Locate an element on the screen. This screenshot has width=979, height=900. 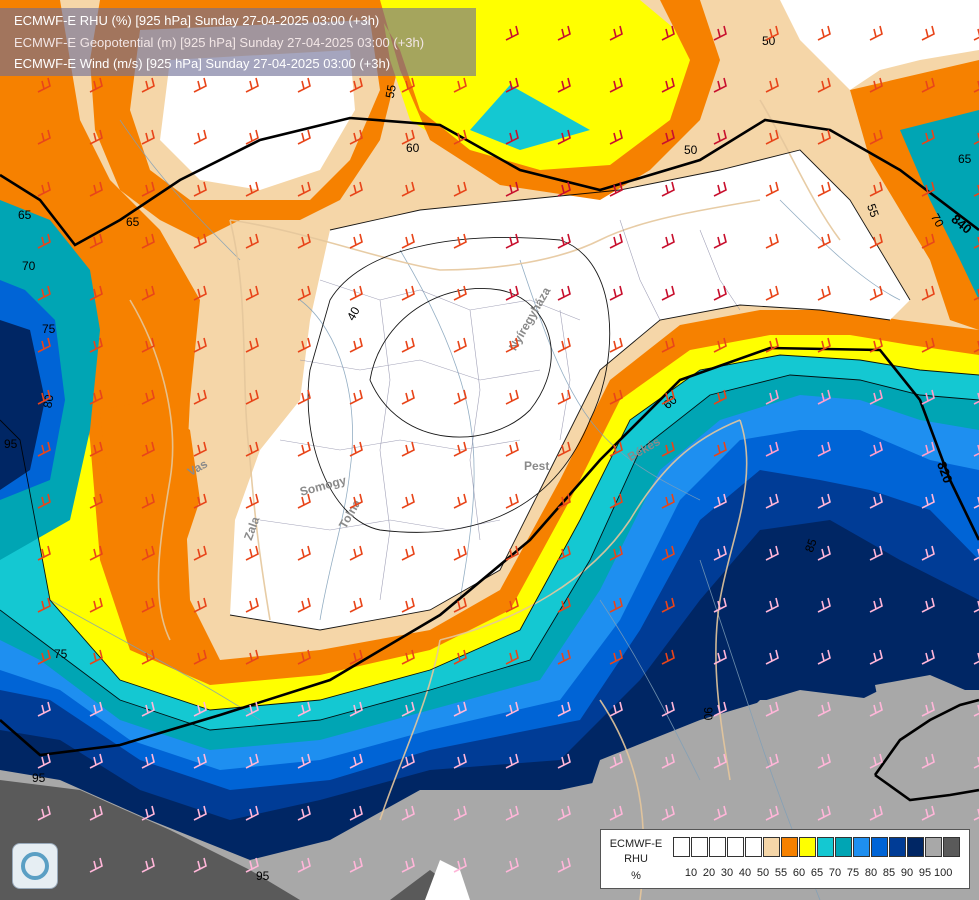
legend-swatches is located at coordinates (817, 847).